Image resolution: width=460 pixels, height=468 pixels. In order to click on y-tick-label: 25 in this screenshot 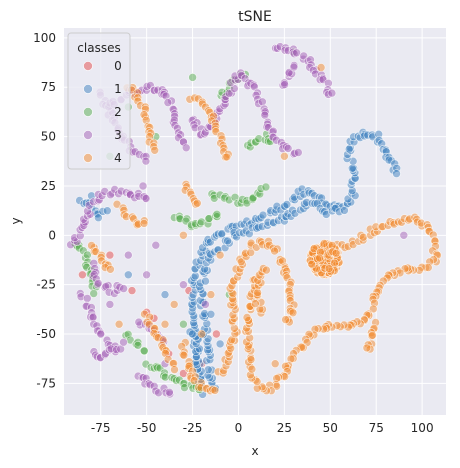, I will do `click(48, 186)`.